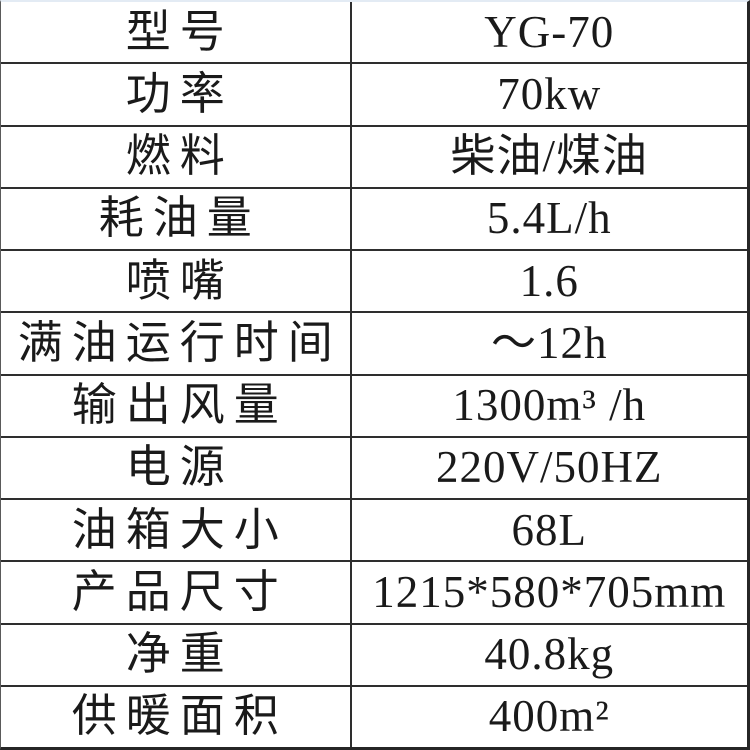  I want to click on spec-label: 型号, so click(176, 32).